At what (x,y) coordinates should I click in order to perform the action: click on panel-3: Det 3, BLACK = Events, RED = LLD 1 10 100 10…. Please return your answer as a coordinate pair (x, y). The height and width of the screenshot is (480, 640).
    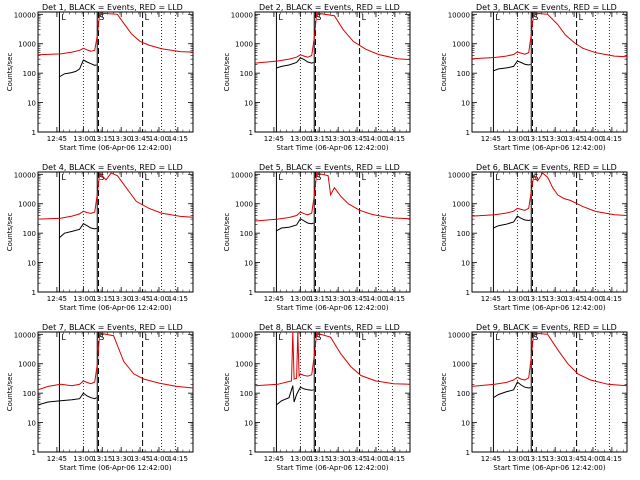
    Looking at the image, I should click on (534, 77).